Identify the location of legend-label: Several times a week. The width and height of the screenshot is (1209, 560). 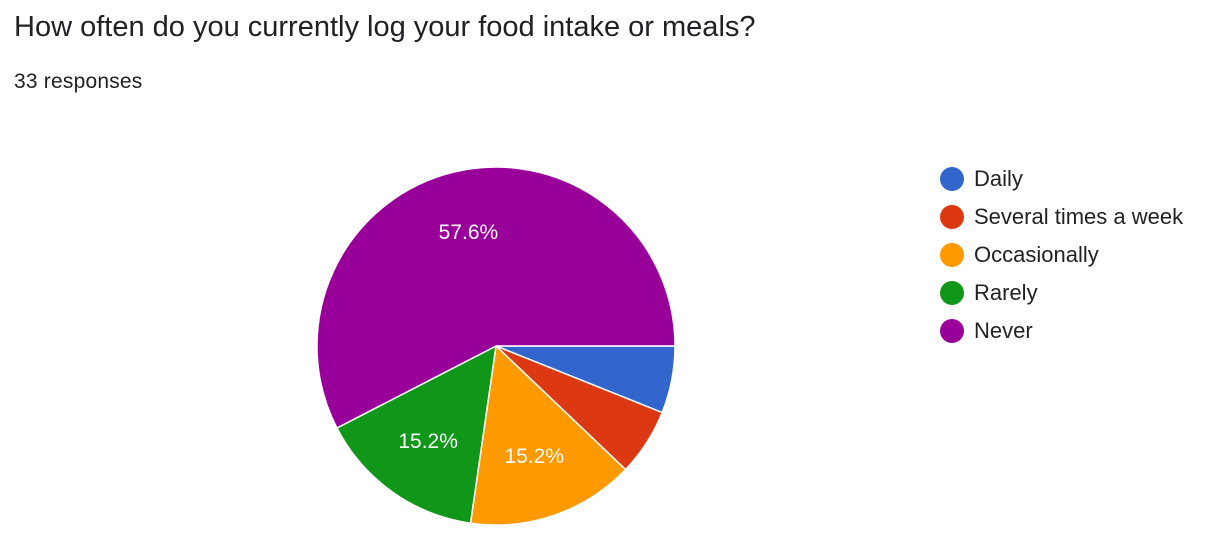
(1079, 216).